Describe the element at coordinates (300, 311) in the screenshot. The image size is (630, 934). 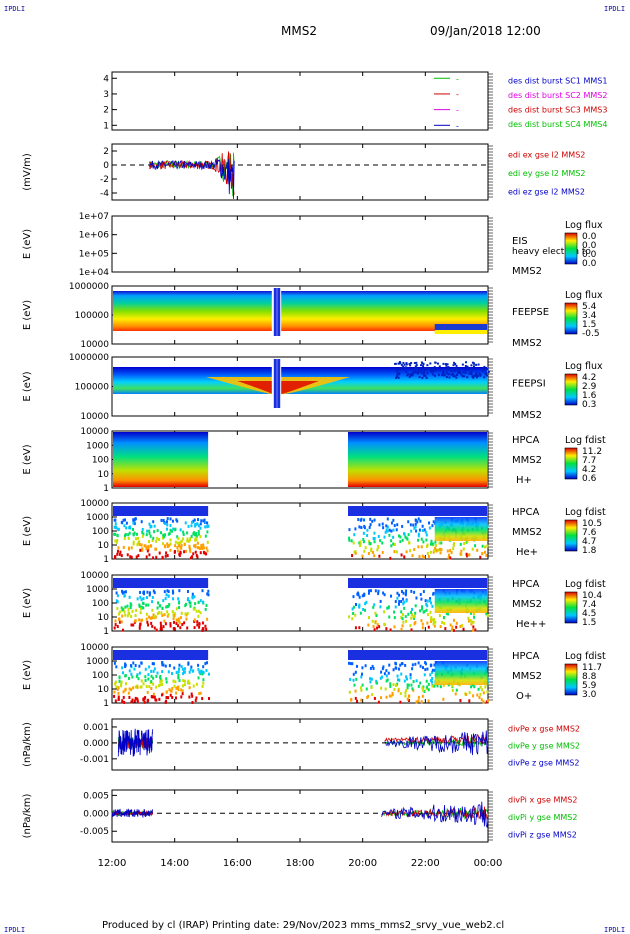
I see `feeps-electron-spectrogram` at that location.